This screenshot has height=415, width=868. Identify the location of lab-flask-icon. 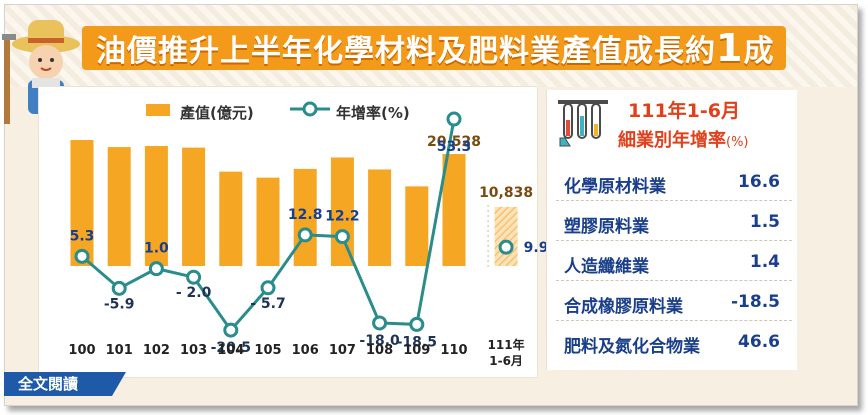
(583, 123).